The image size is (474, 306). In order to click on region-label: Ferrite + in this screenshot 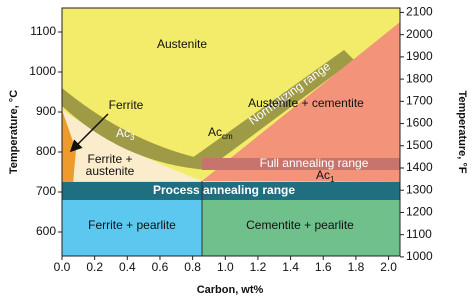, I will do `click(109, 159)`.